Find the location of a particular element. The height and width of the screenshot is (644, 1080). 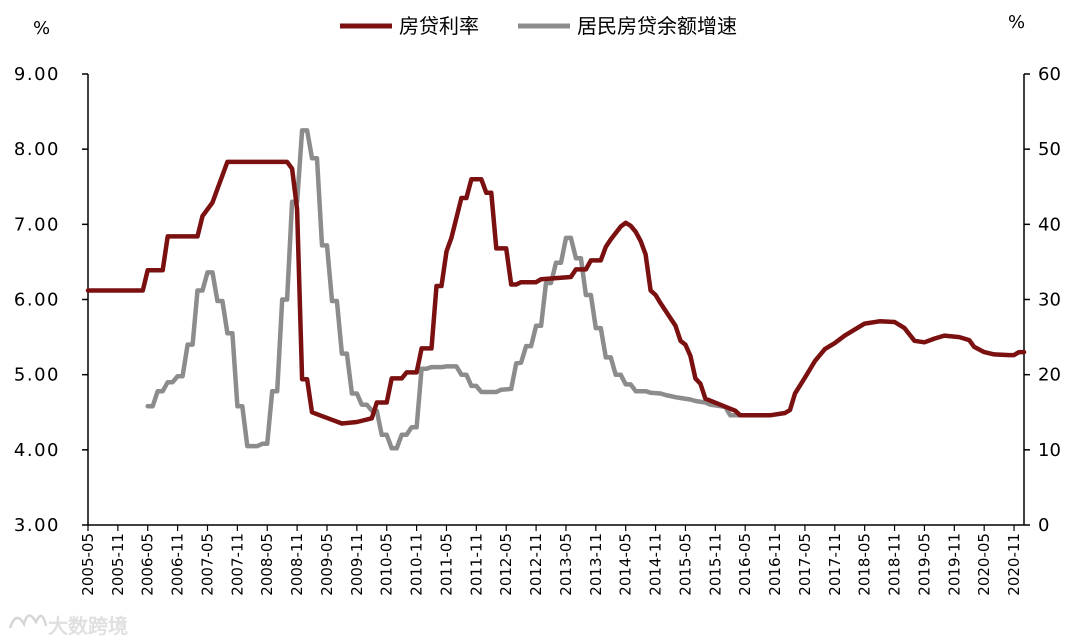

x-tick-label: 2007-11 is located at coordinates (237, 564).